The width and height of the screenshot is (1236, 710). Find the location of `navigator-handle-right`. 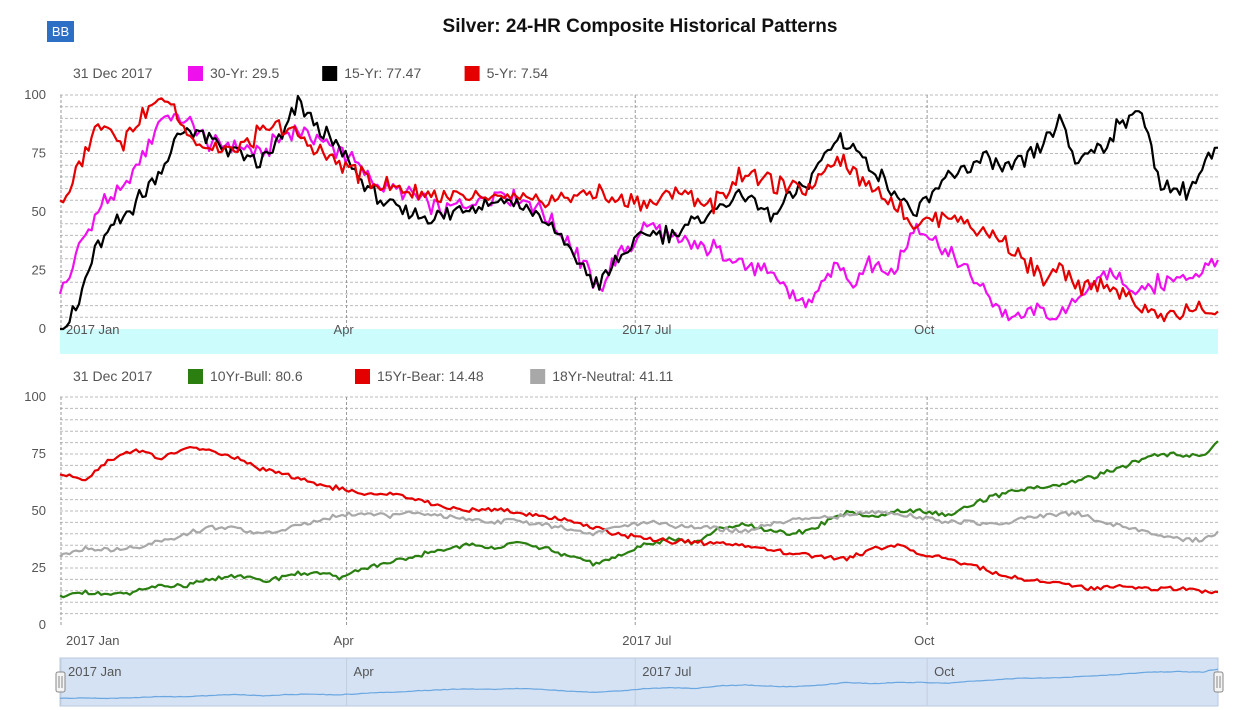

navigator-handle-right is located at coordinates (1218, 682).